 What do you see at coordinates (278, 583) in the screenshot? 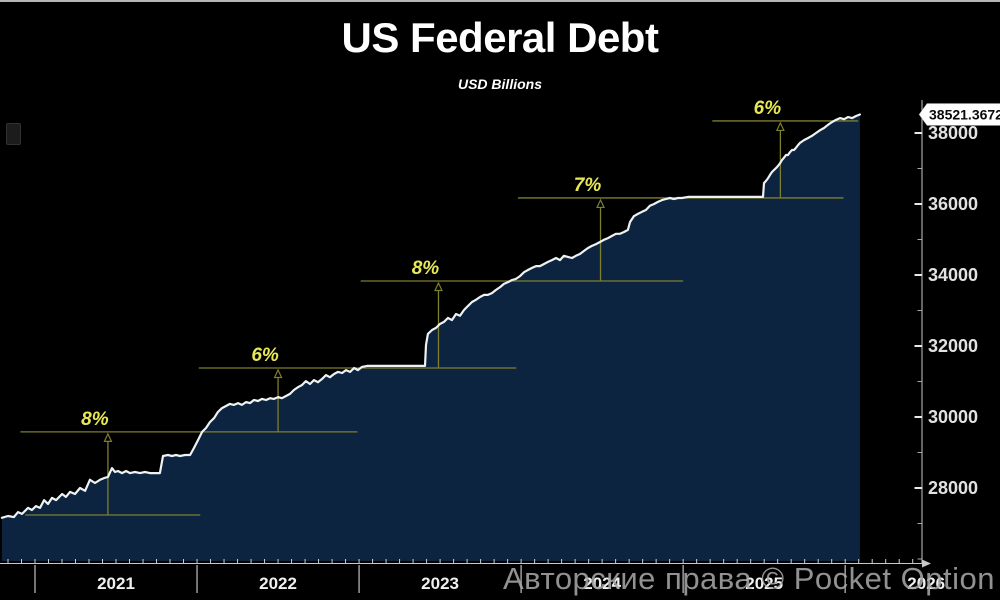
I see `x-year-label: 2022` at bounding box center [278, 583].